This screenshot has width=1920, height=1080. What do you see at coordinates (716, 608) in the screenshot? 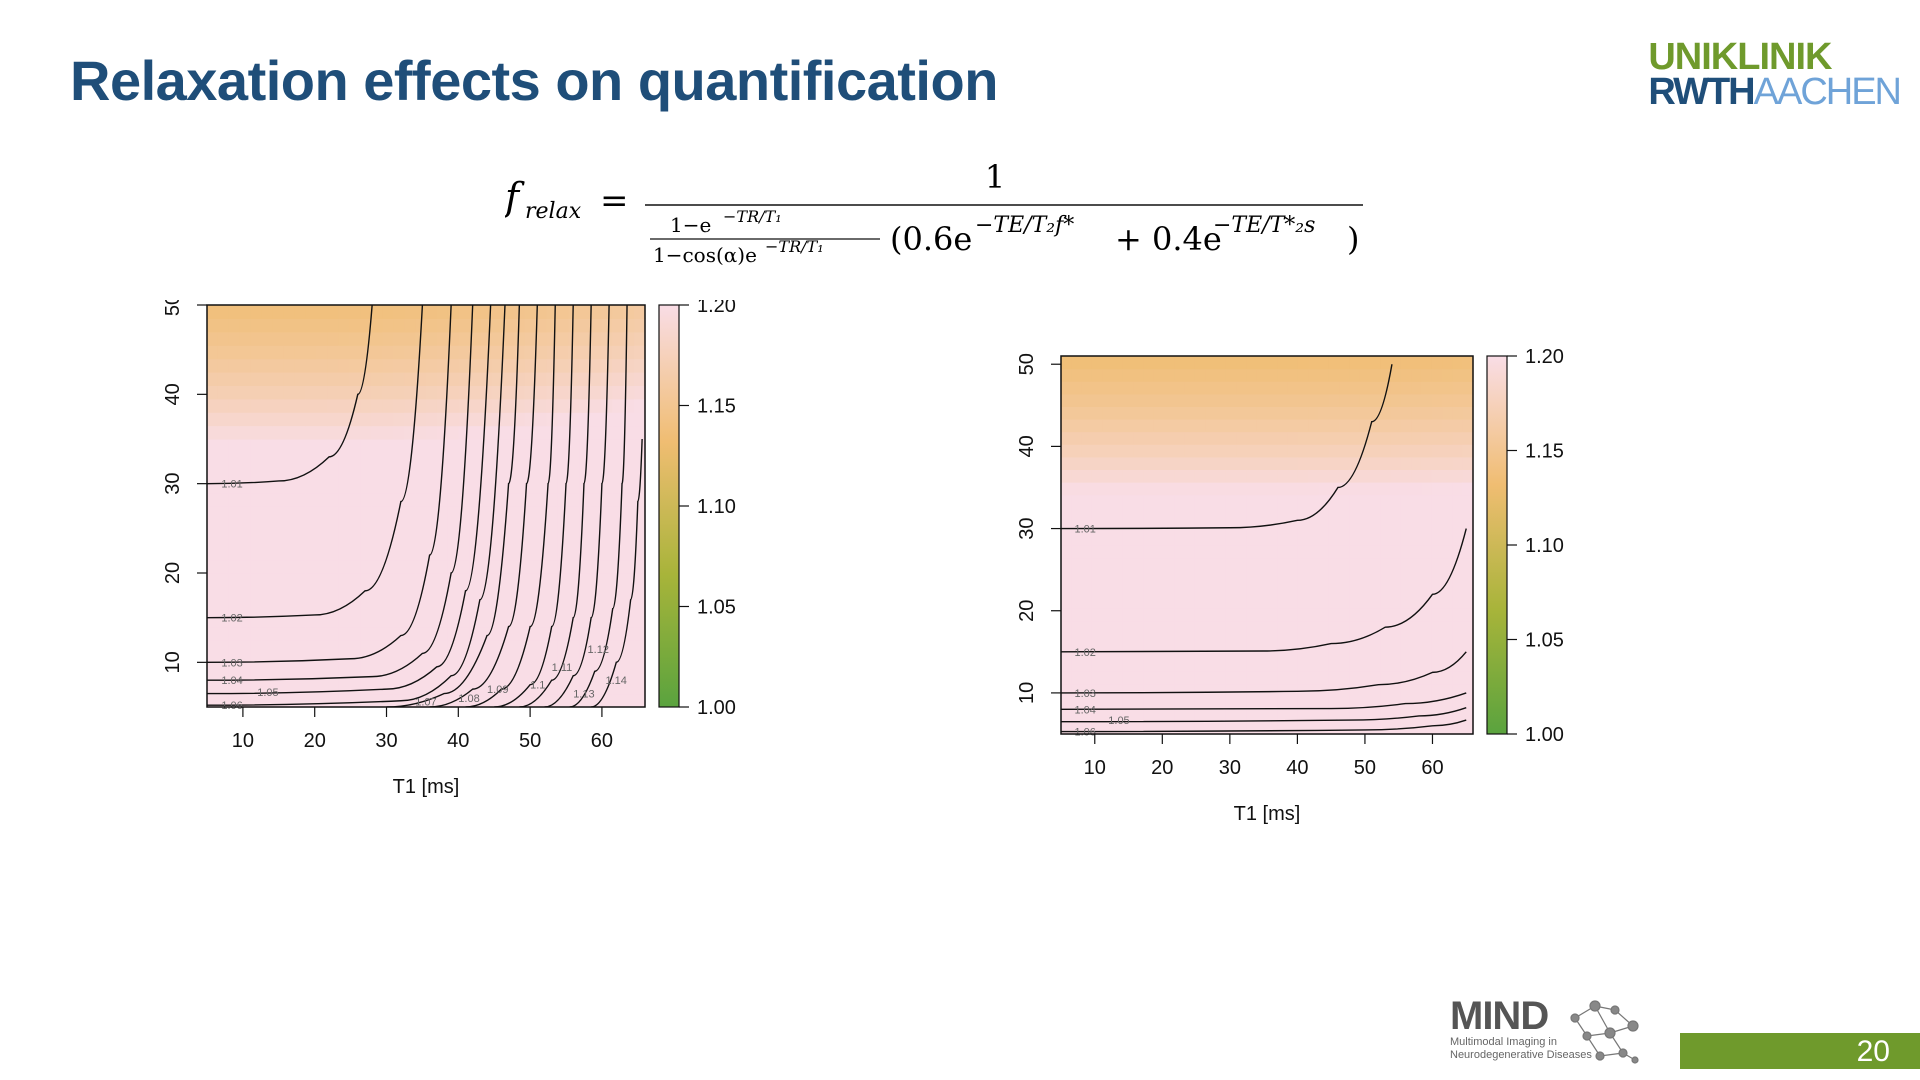
I see `colorbar-tick-label: 1.05` at bounding box center [716, 608].